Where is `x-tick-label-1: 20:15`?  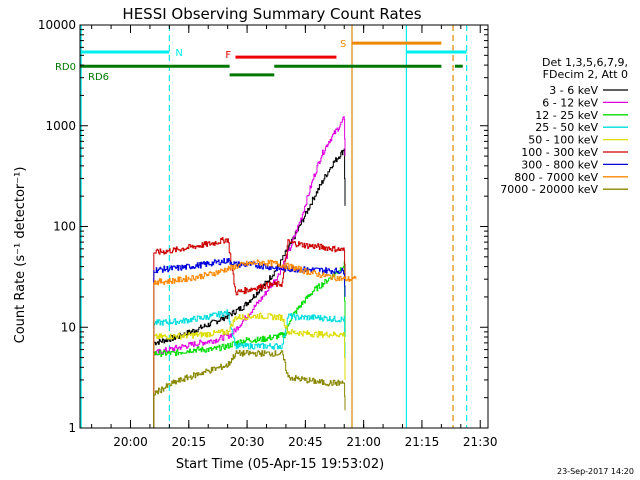
x-tick-label-1: 20:15 is located at coordinates (189, 442).